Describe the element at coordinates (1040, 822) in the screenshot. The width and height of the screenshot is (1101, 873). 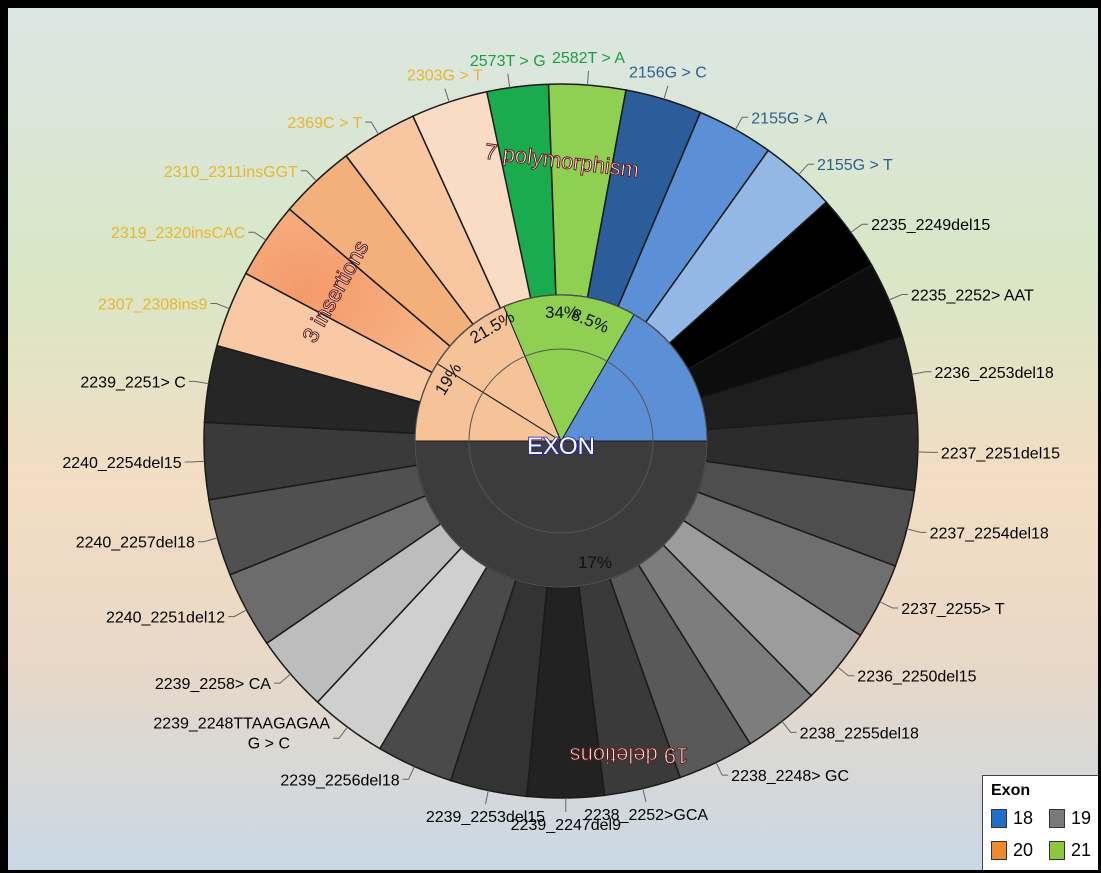
I see `legend: Exon 18 19 20 21` at that location.